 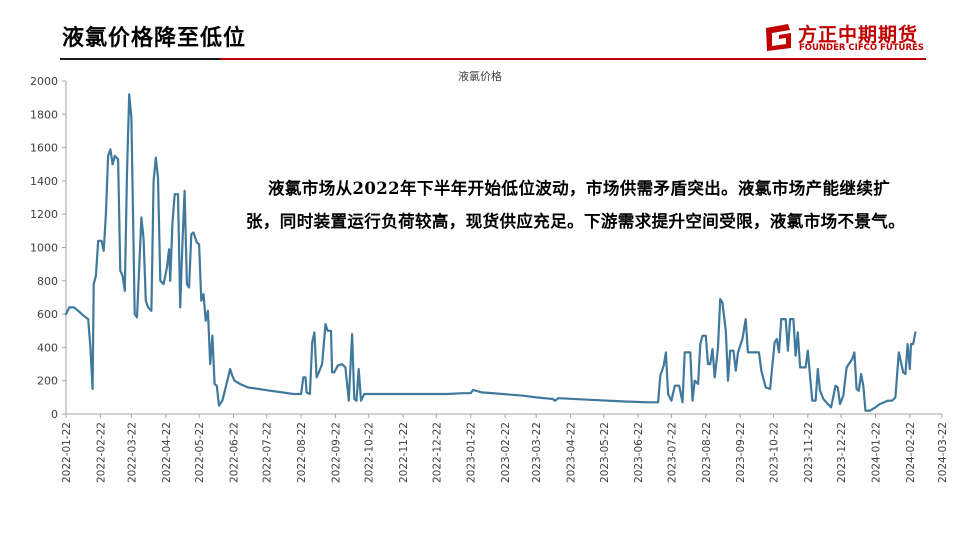 I want to click on x-tick-label: 2023-09-22, so click(x=741, y=452).